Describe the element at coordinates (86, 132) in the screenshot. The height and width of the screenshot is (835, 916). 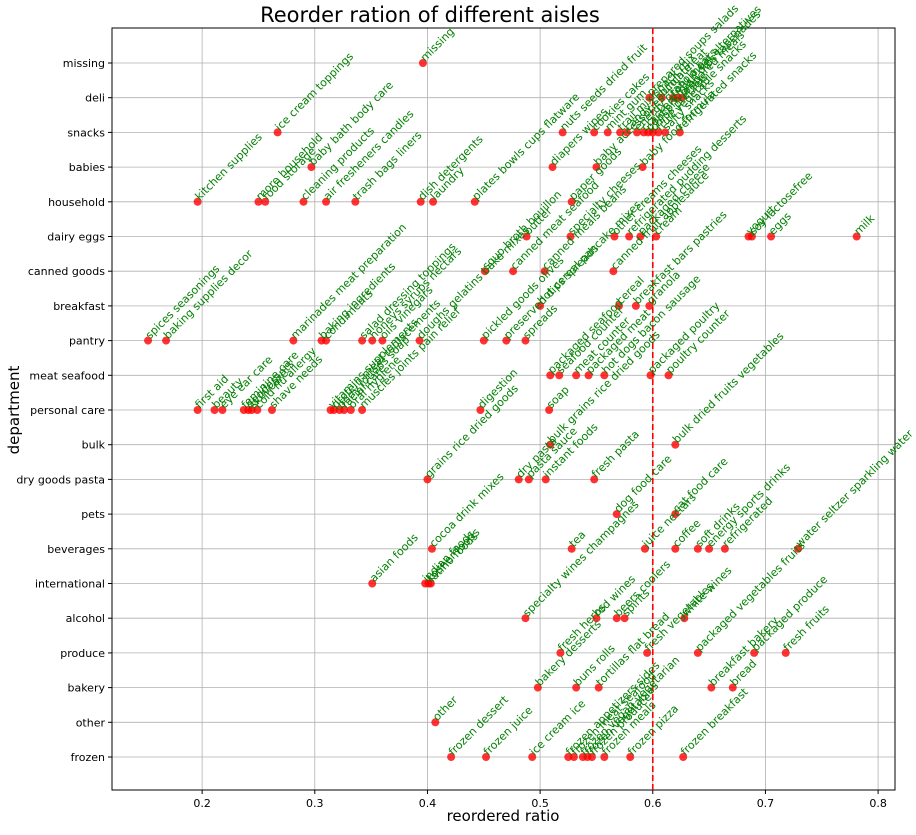
I see `y-tick-label: snacks` at that location.